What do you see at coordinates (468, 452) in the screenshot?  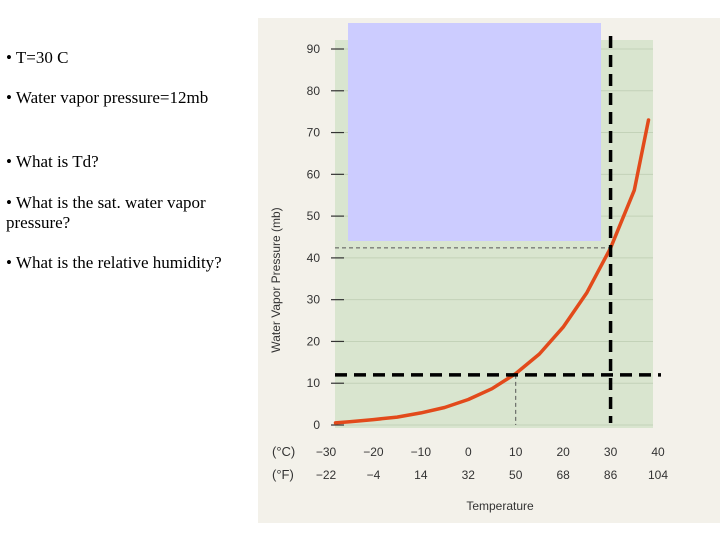 I see `x-tick-label-celsius: 0` at bounding box center [468, 452].